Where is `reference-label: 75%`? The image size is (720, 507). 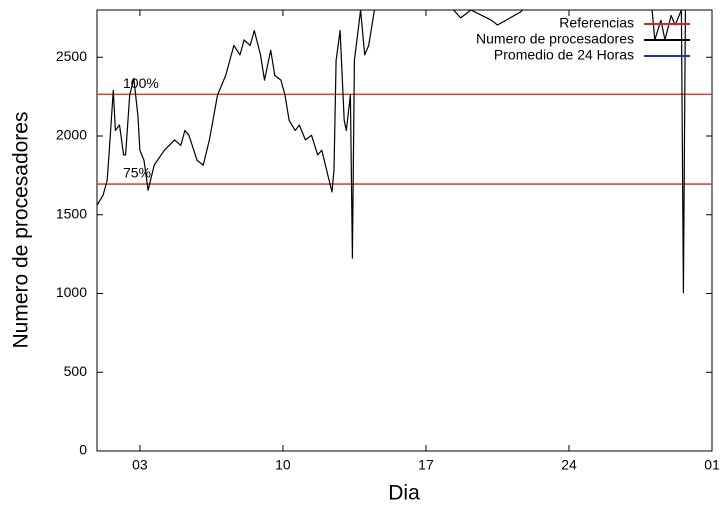 reference-label: 75% is located at coordinates (137, 173).